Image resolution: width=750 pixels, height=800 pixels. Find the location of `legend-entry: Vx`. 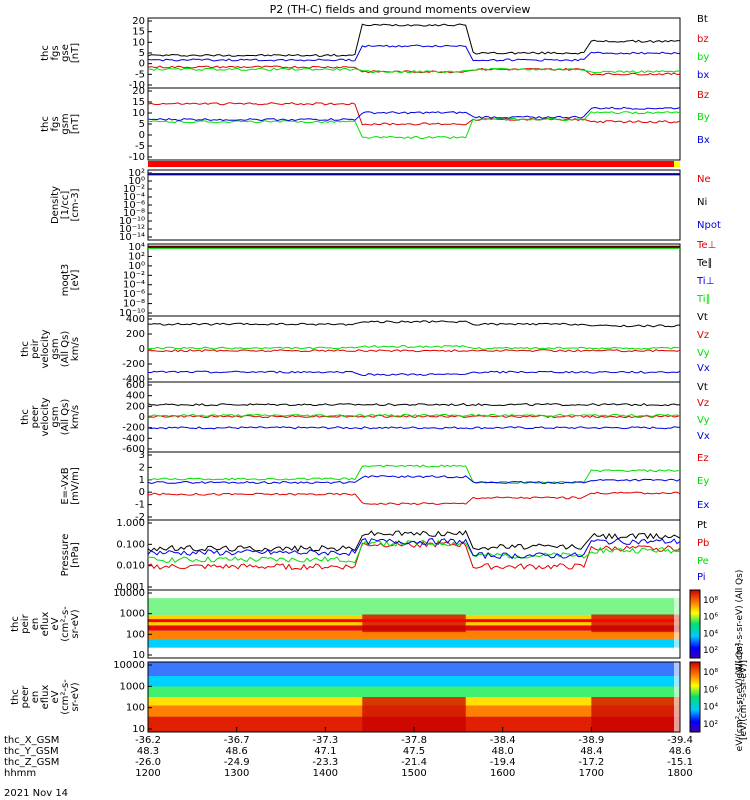

legend-entry: Vx is located at coordinates (703, 436).